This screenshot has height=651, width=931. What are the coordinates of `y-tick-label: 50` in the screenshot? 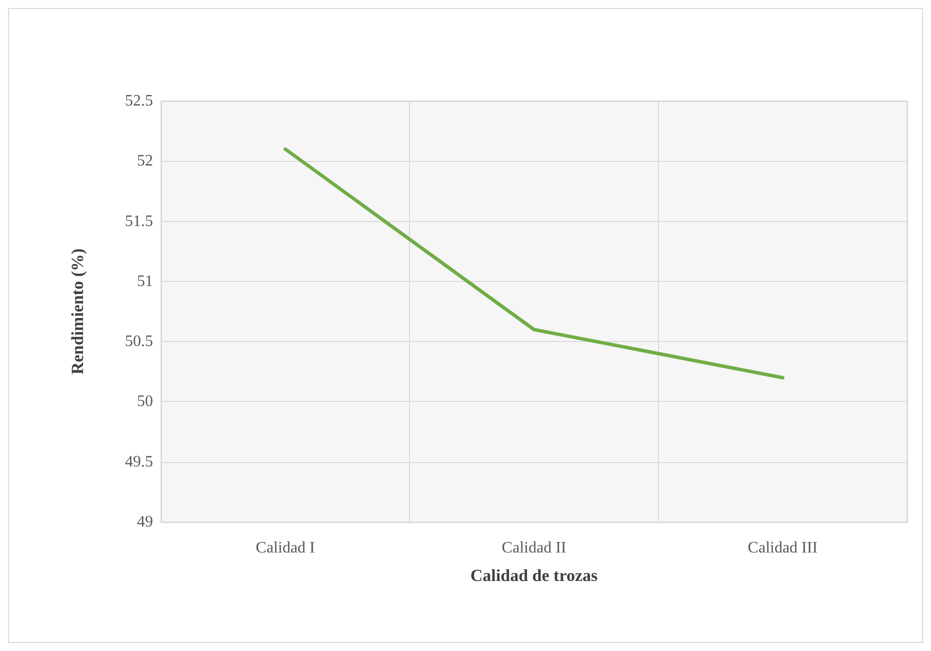 It's located at (145, 401).